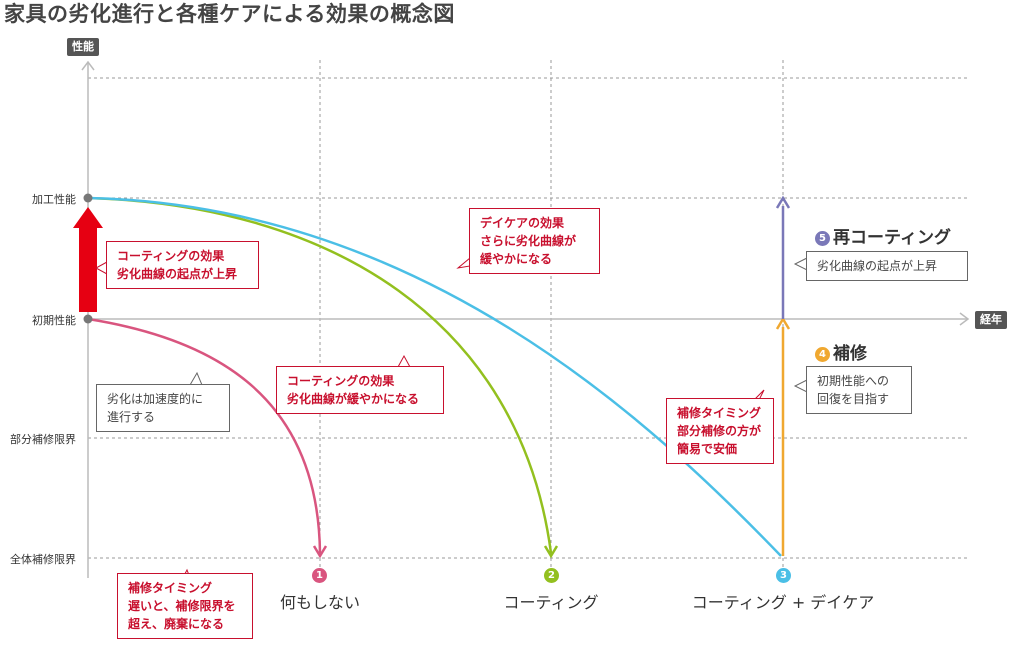  I want to click on callout-line: 進行する, so click(131, 417).